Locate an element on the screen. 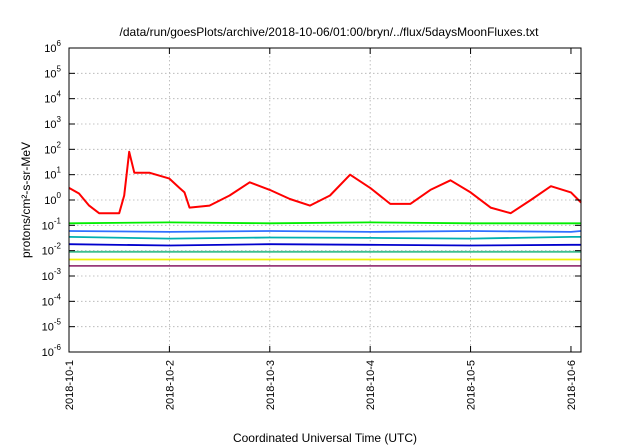  x-tick-label: 2018-10-3 is located at coordinates (271, 385).